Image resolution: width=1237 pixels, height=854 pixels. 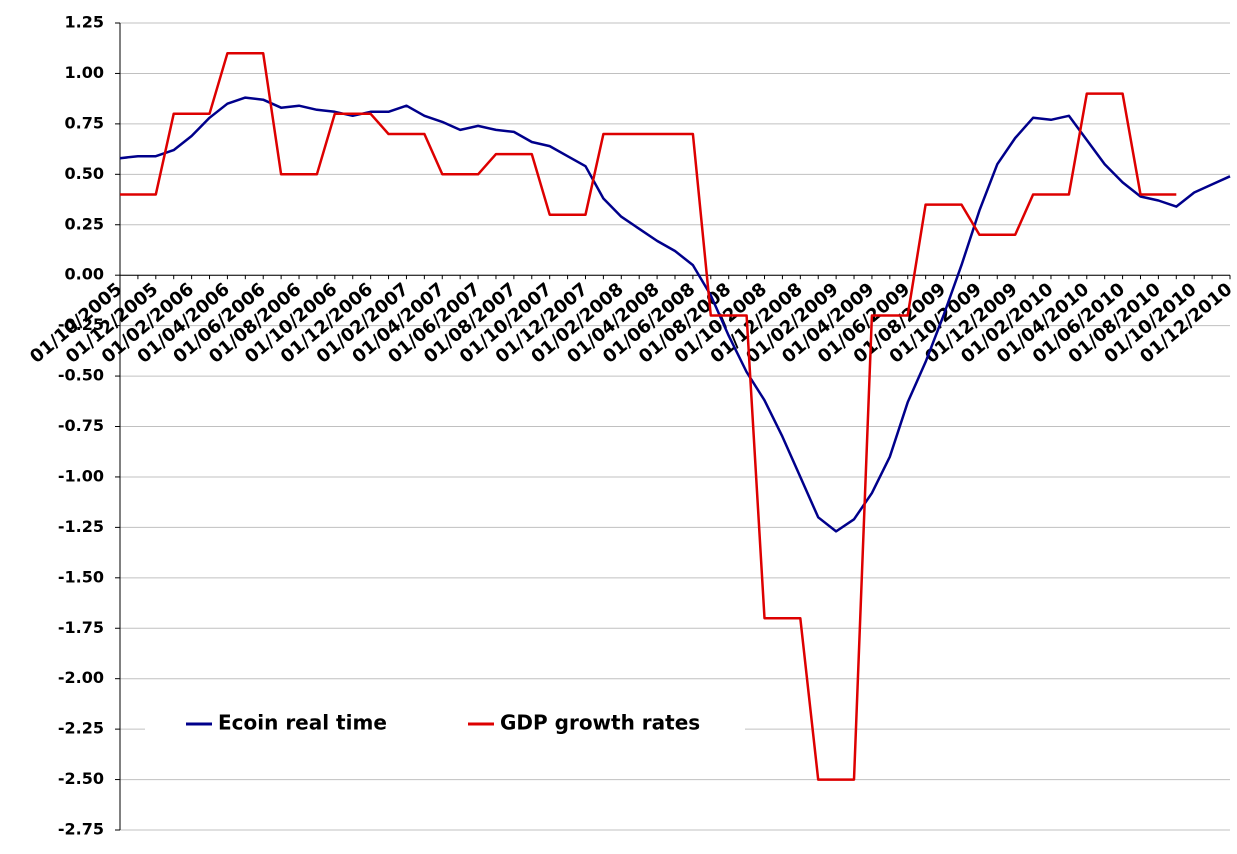 I want to click on y-tick-label: -1.00, so click(x=81, y=475).